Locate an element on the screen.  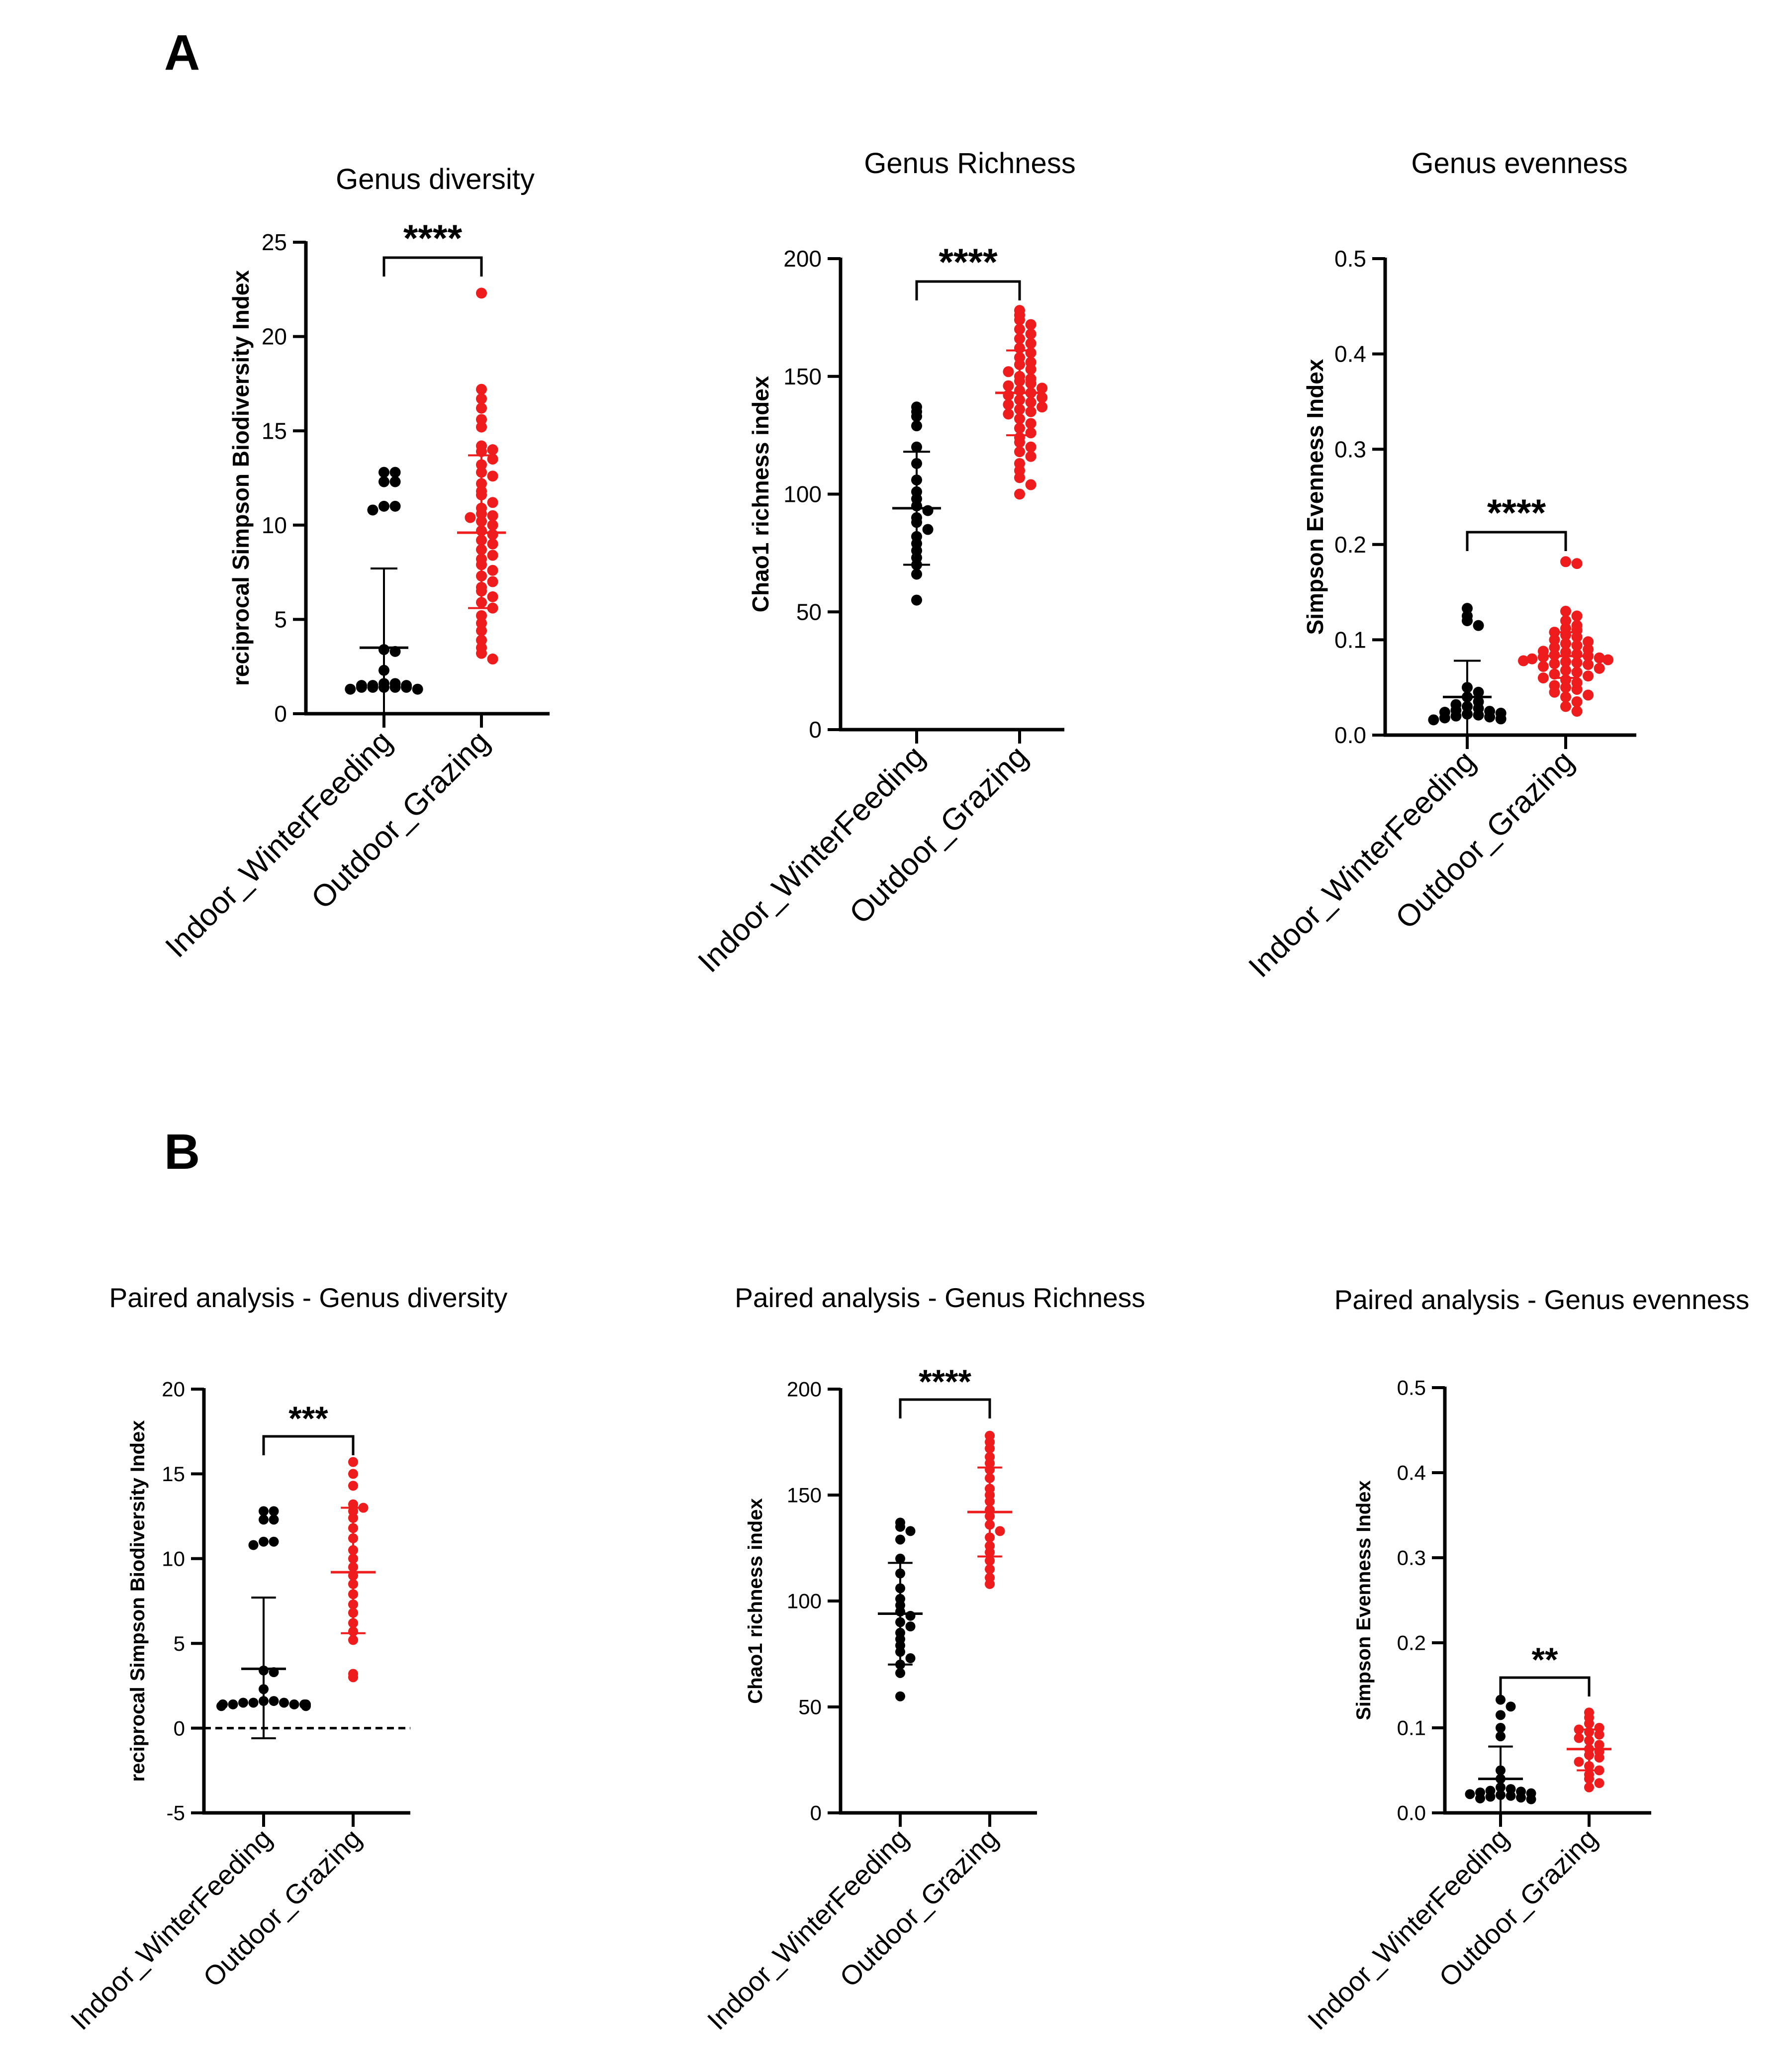
y-tick-label: 20 is located at coordinates (274, 337).